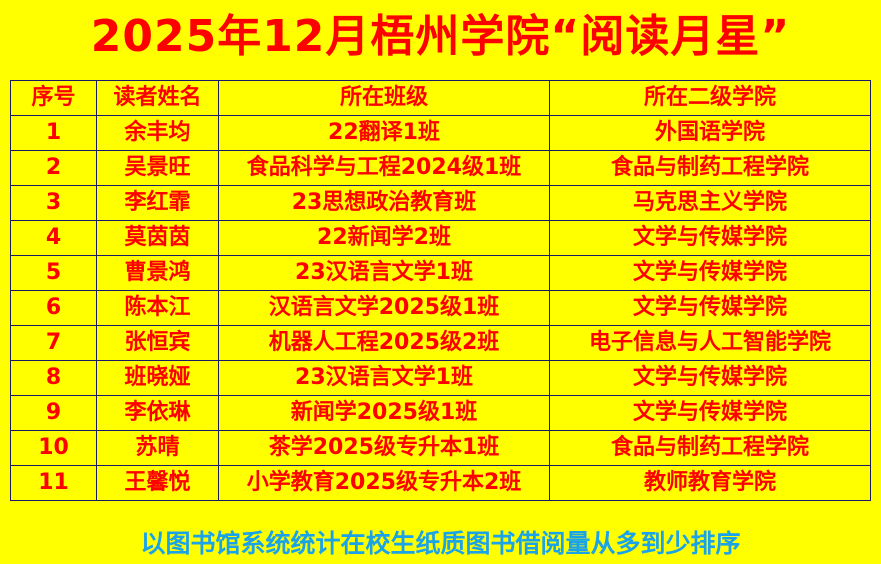 This screenshot has height=564, width=881. Describe the element at coordinates (710, 483) in the screenshot. I see `cell-college: 教师教育学院` at that location.